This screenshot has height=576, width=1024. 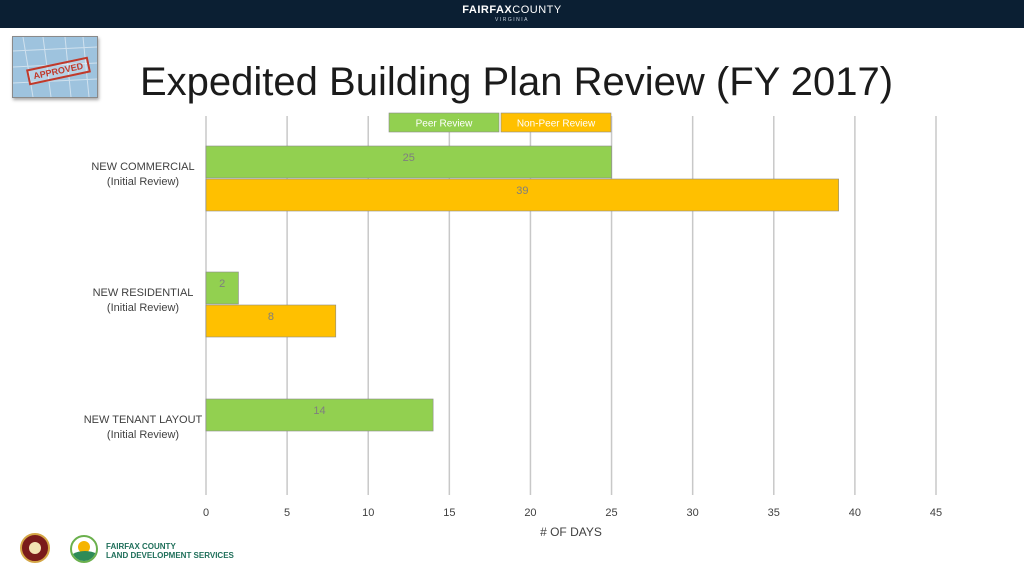 I want to click on approved-stamp-image: APPROVED, so click(x=55, y=67).